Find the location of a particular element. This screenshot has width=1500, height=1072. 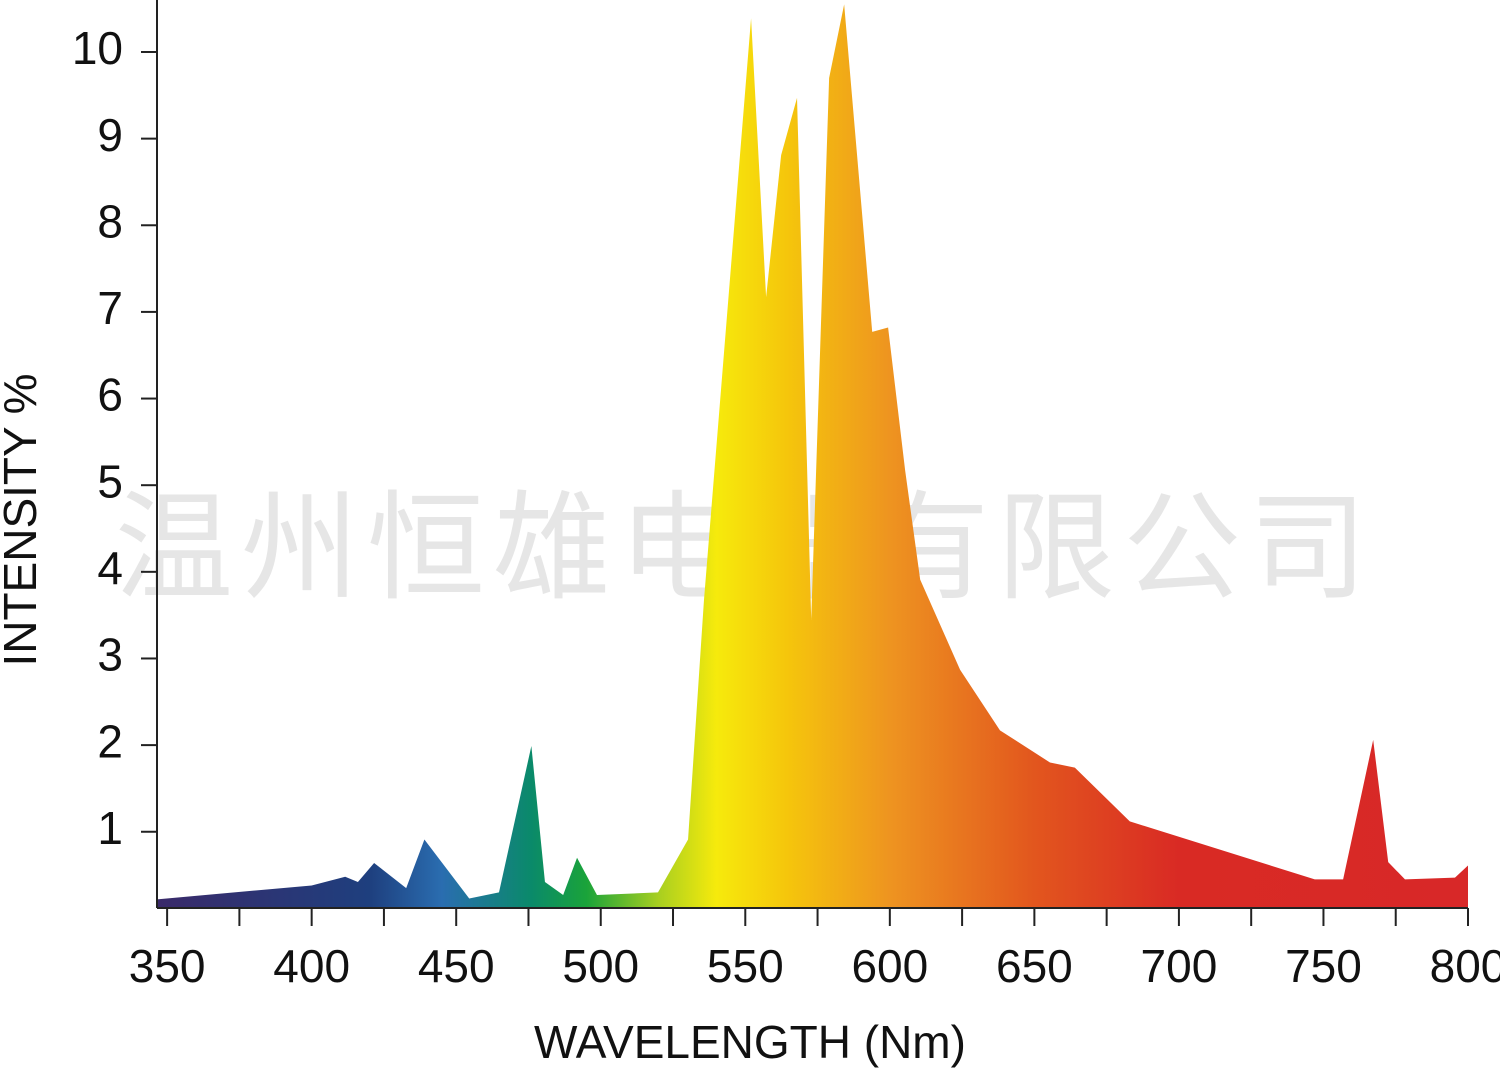

y-tick-label: 10 is located at coordinates (97, 48).